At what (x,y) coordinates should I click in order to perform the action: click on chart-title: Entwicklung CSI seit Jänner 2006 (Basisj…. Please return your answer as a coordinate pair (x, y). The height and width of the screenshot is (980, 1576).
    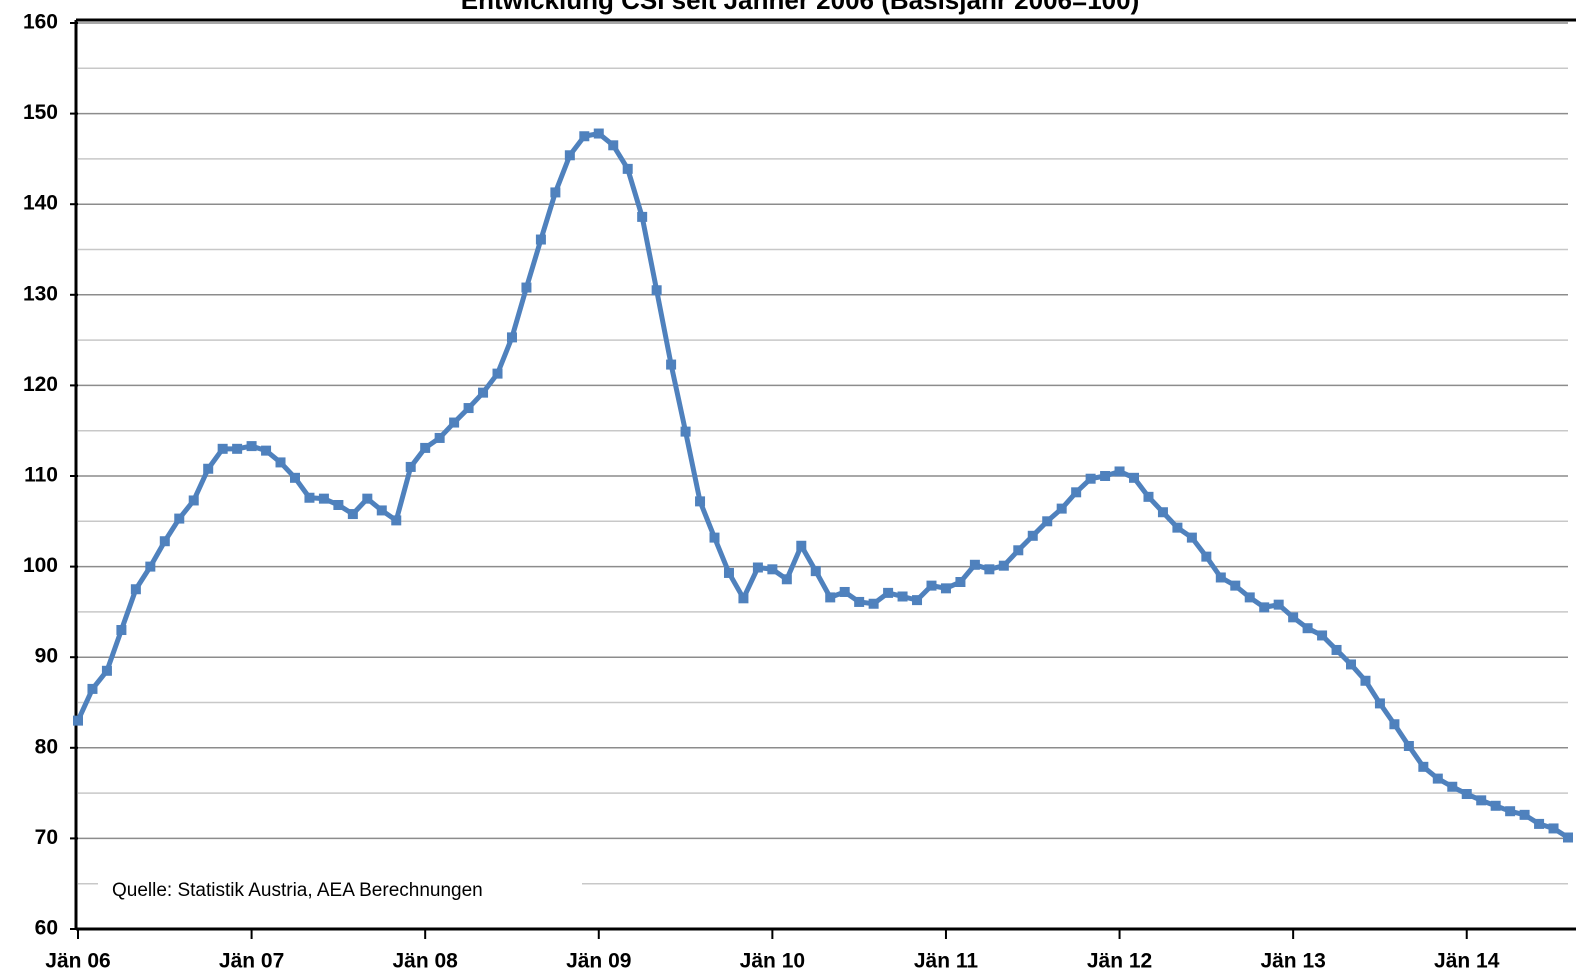
    Looking at the image, I should click on (800, 7).